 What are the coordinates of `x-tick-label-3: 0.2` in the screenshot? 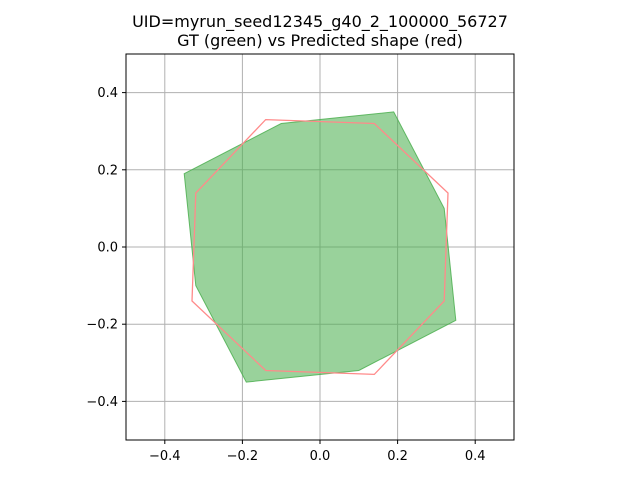 It's located at (397, 456).